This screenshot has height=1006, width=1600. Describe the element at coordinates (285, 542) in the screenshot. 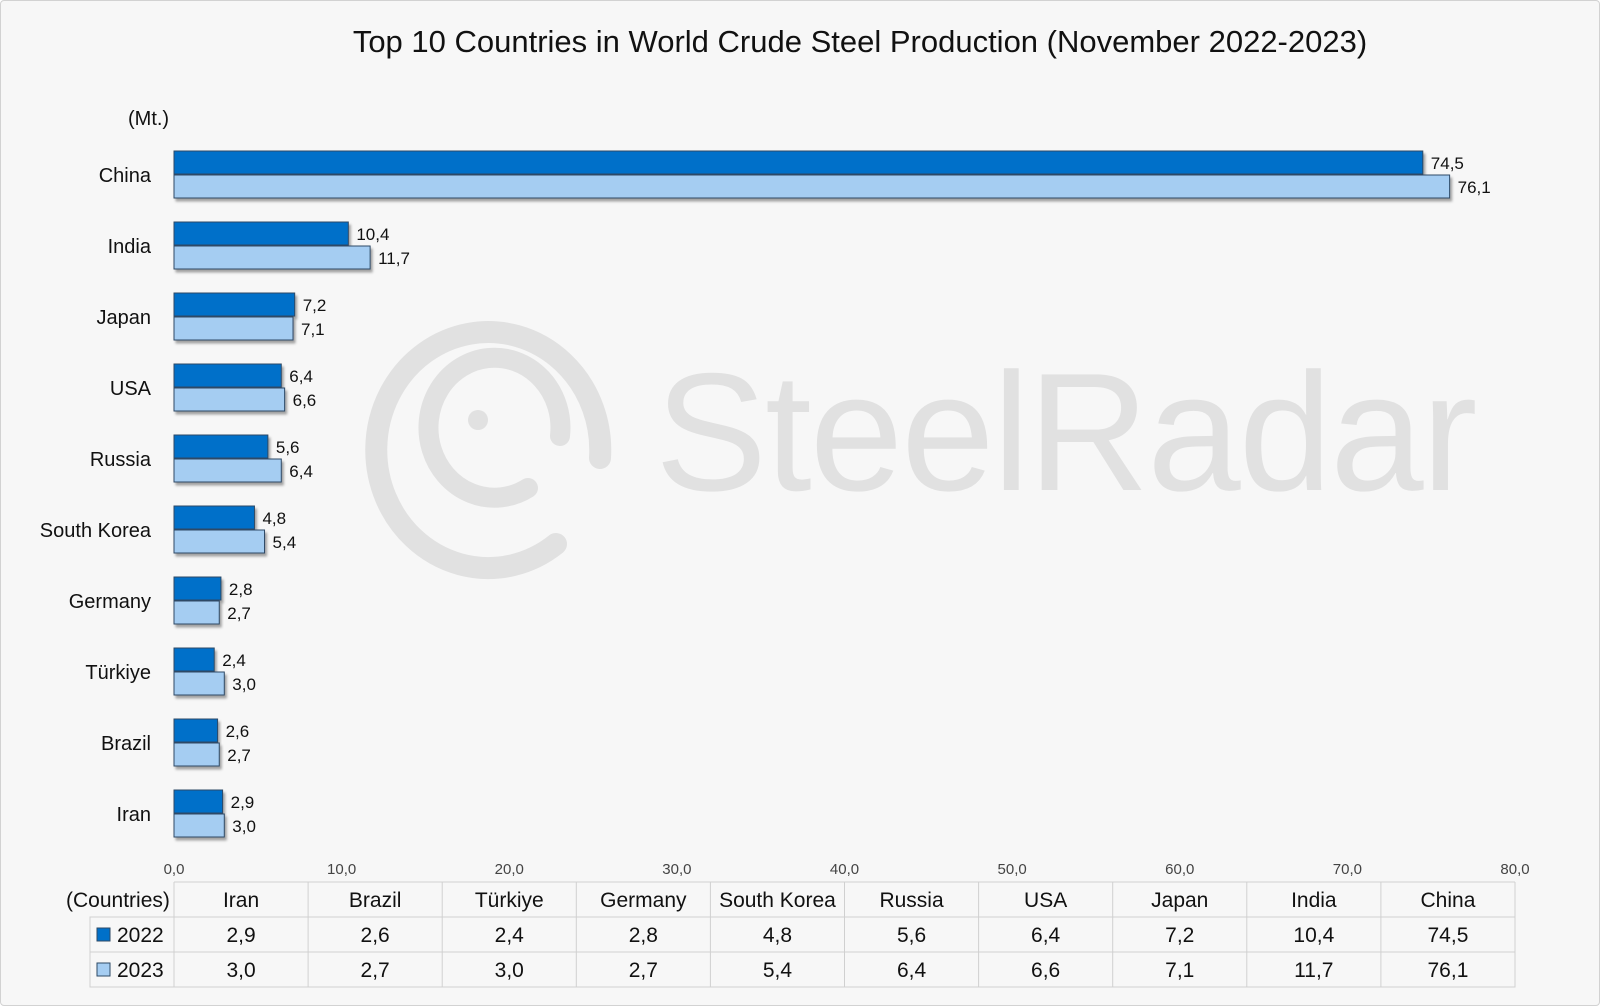

I see `data-label-2023: 5,4` at that location.